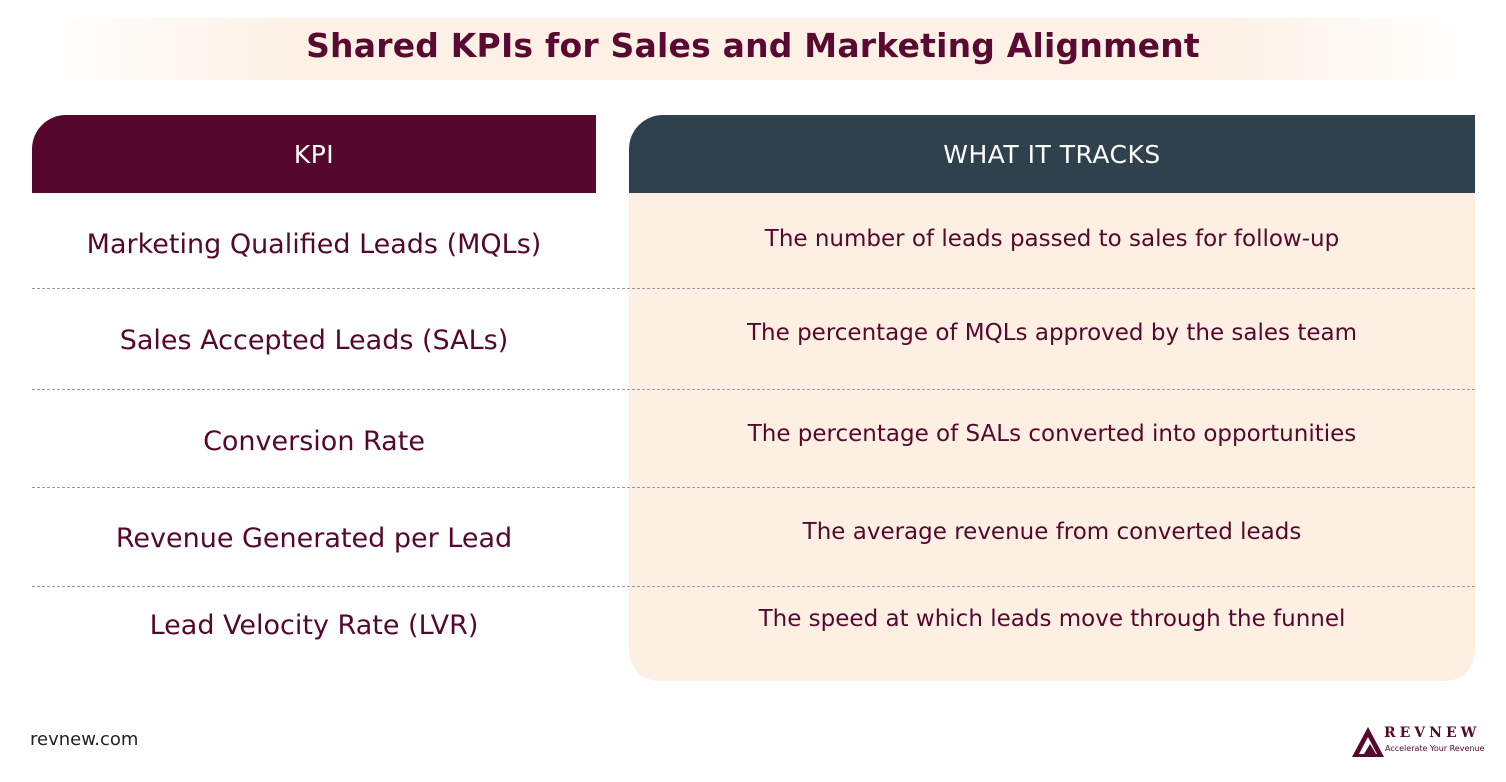 The height and width of the screenshot is (782, 1506). Describe the element at coordinates (1052, 532) in the screenshot. I see `tracks-cell: The average revenue from converted leads` at that location.